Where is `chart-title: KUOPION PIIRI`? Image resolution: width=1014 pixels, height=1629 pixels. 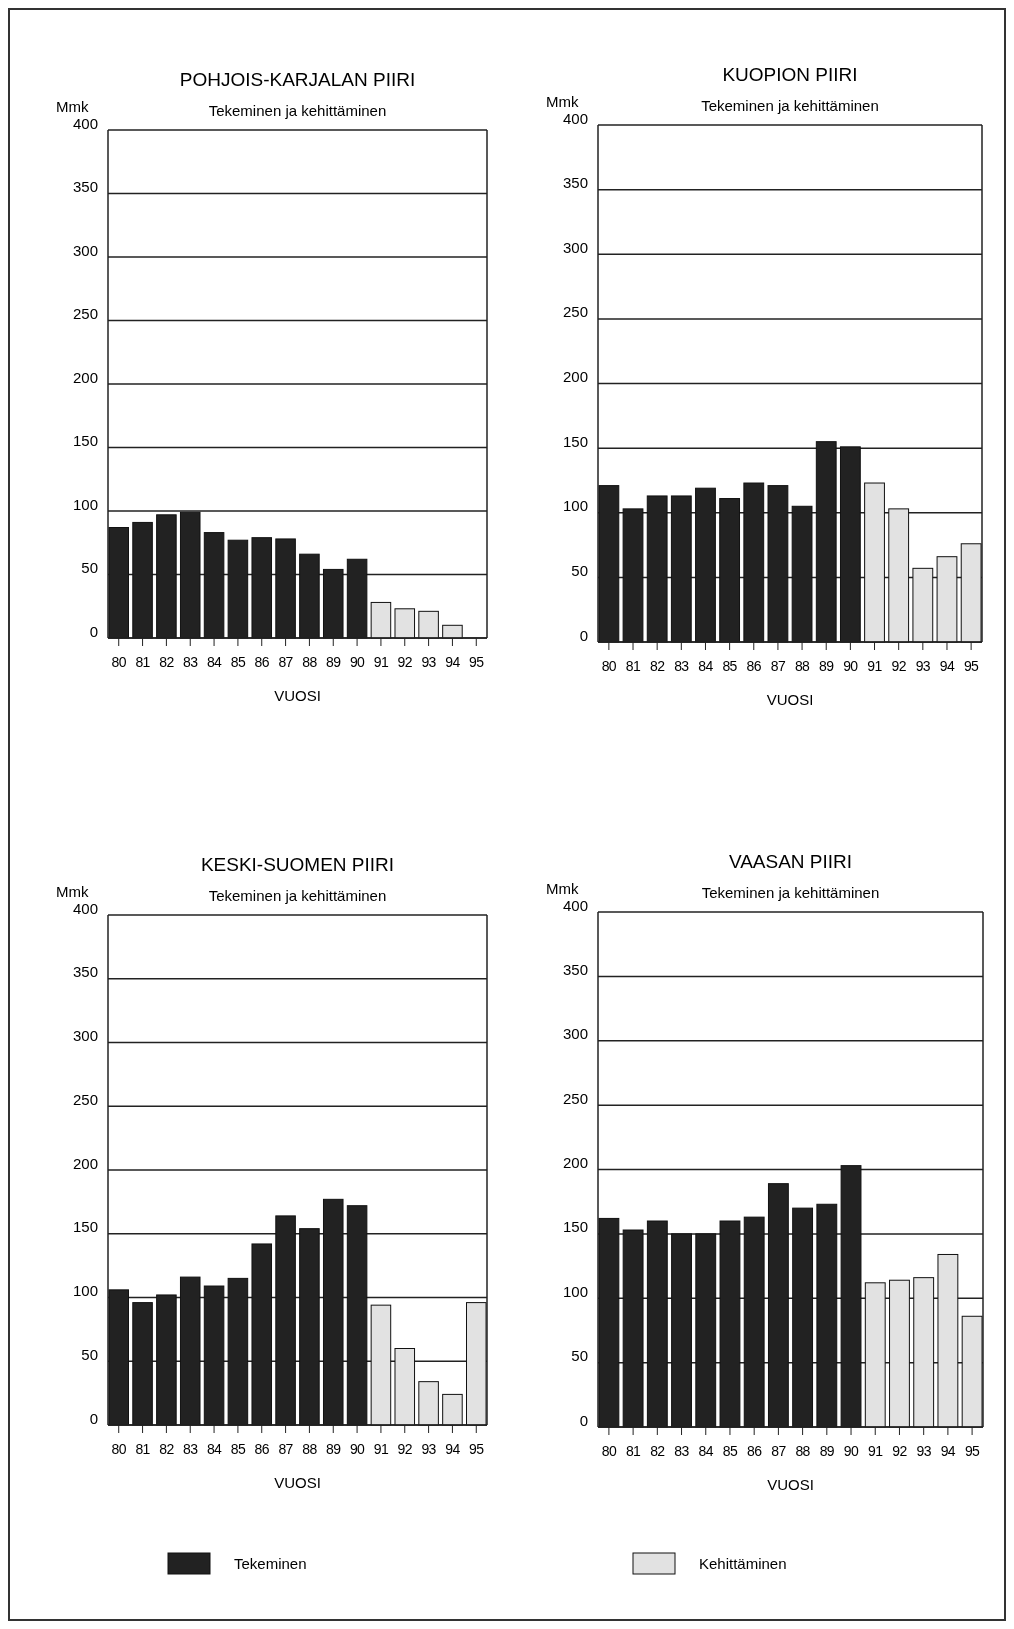 chart-title: KUOPION PIIRI is located at coordinates (790, 74).